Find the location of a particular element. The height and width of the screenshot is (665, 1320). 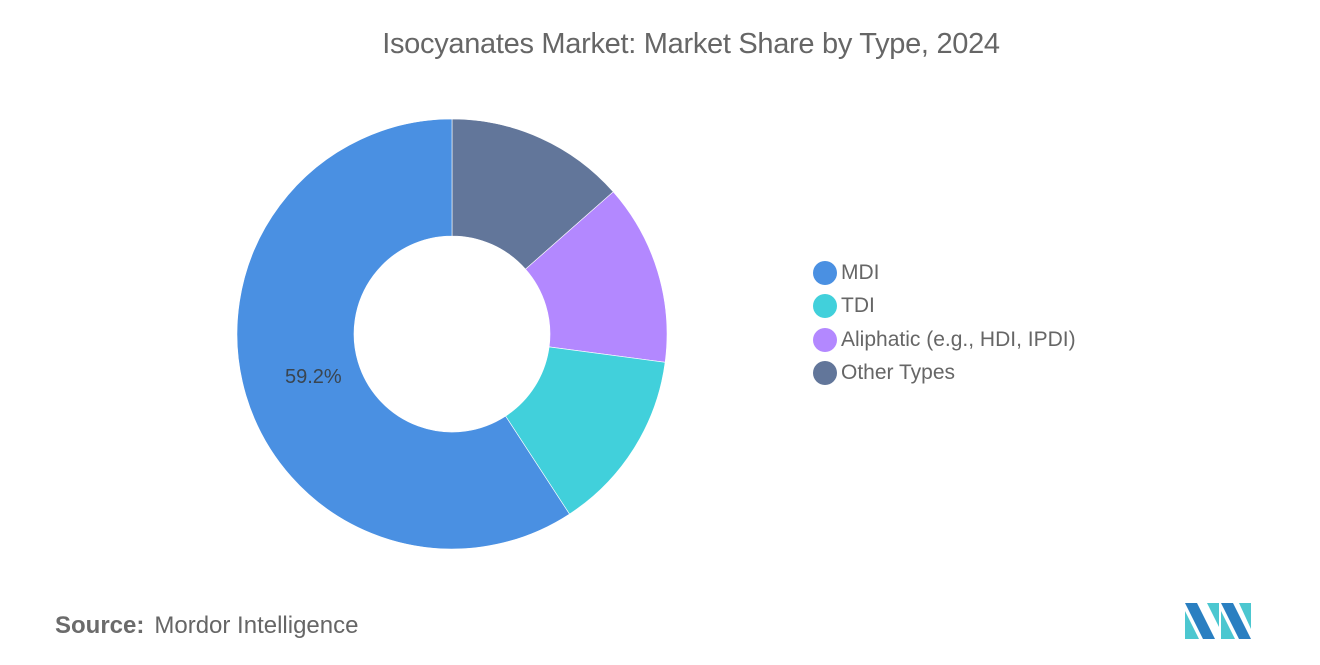

legend-item-aliphatic: Aliphatic (e.g., HDI, IPDI) is located at coordinates (944, 340).